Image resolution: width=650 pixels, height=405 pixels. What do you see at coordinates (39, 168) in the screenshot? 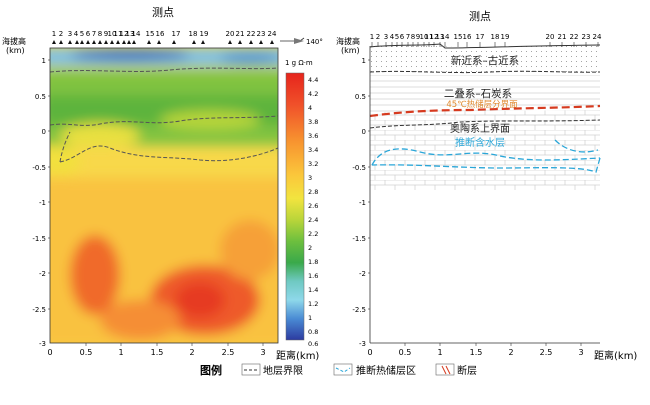
I see `svg-text: -0.5` at bounding box center [39, 168].